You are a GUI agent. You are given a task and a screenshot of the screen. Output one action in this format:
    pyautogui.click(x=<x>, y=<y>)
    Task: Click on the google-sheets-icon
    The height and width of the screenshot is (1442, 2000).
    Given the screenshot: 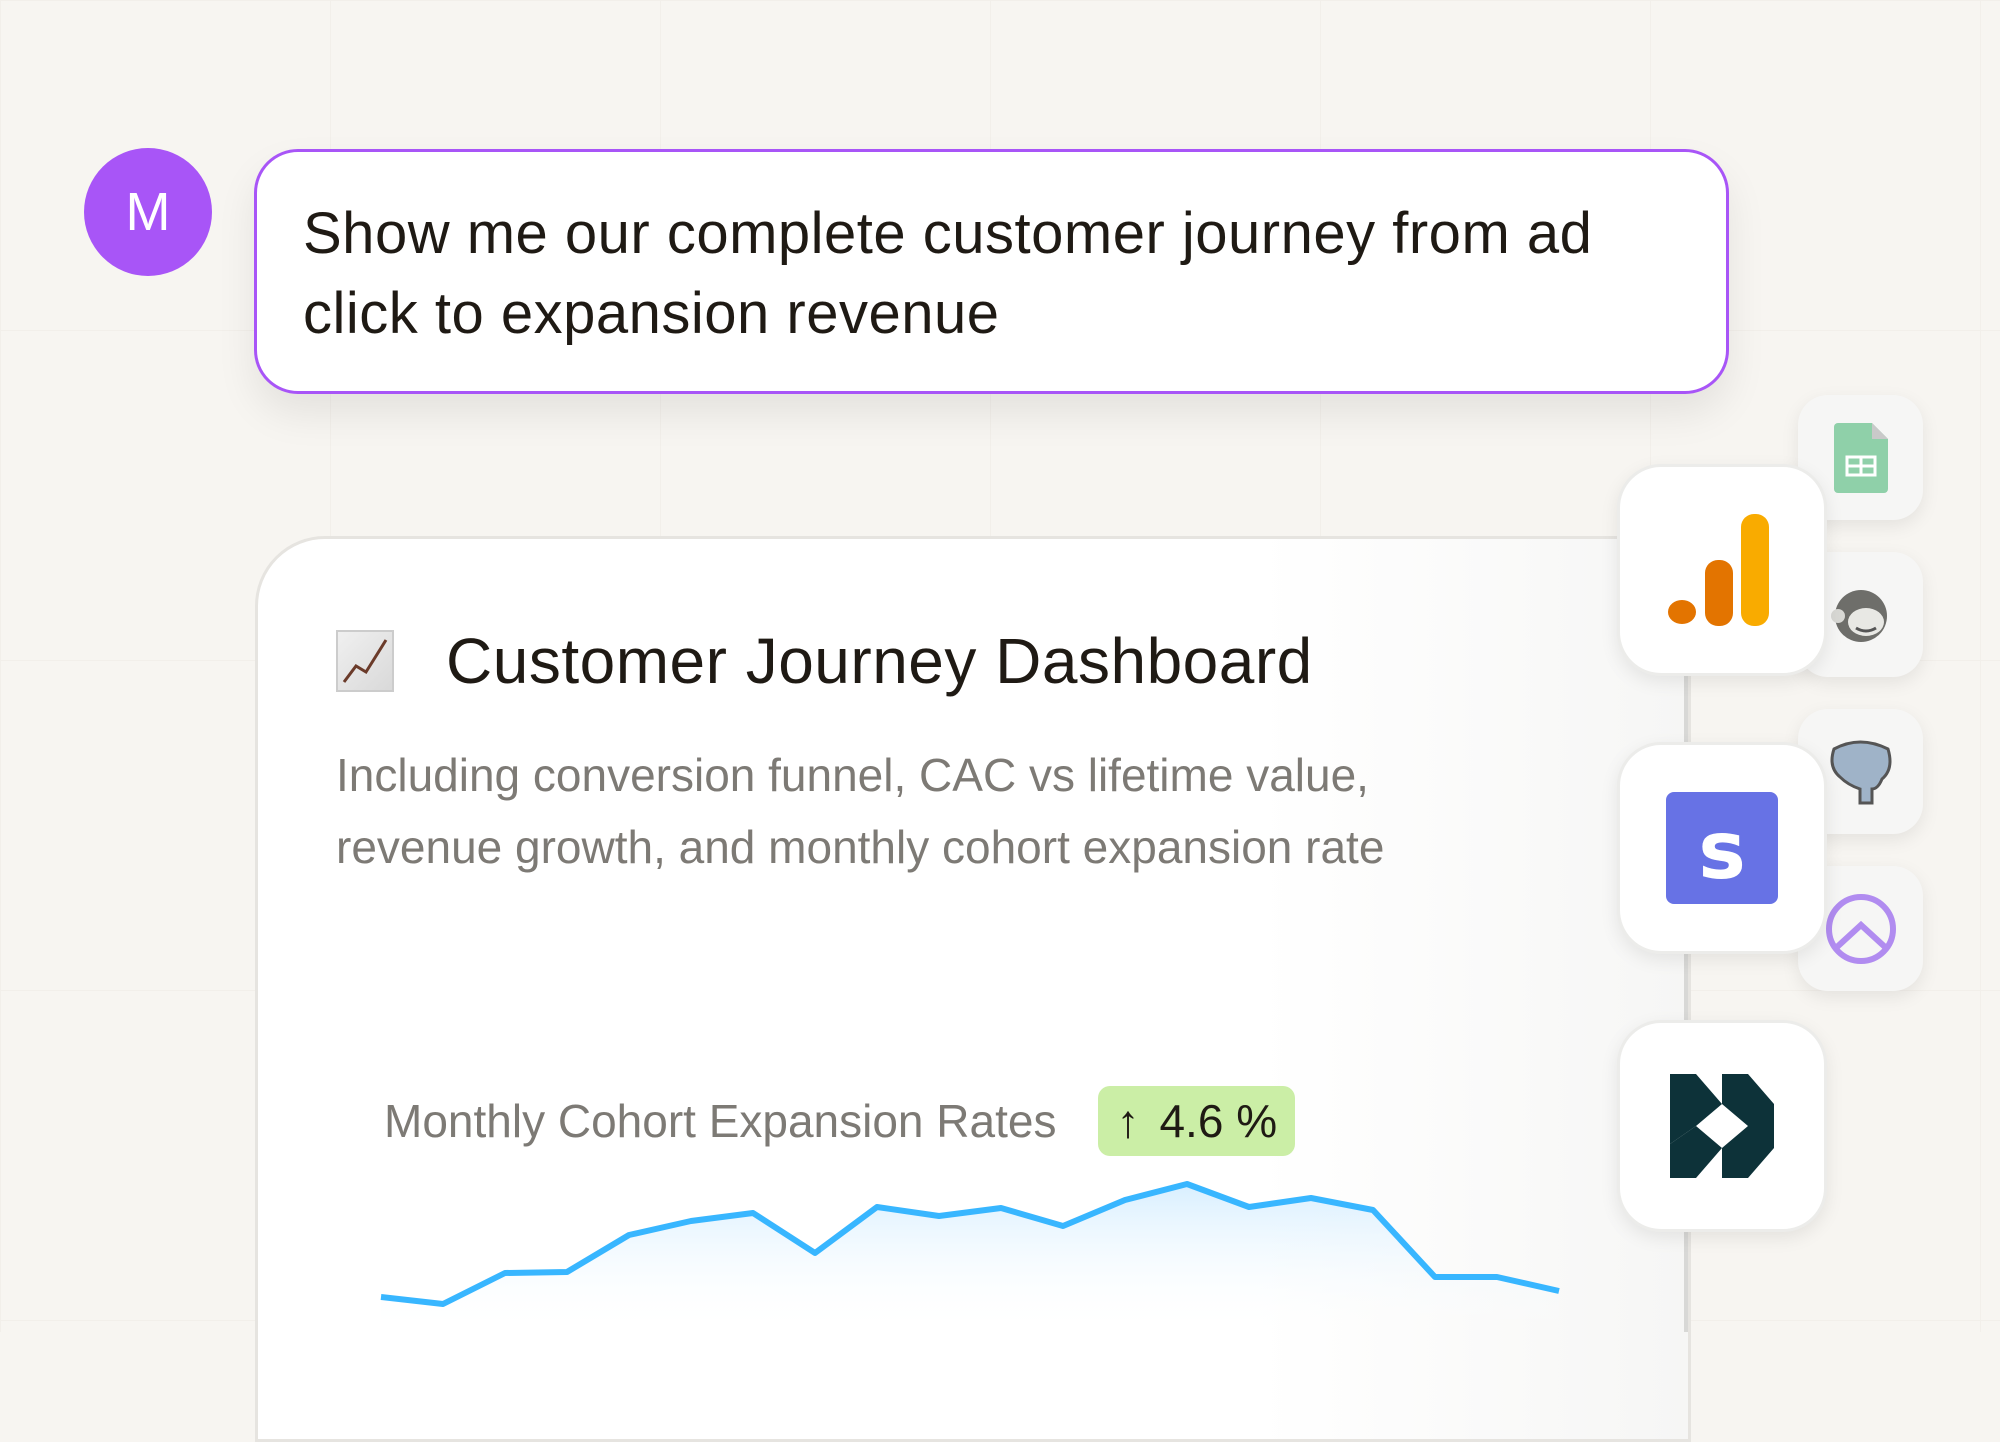 What is the action you would take?
    pyautogui.click(x=1860, y=457)
    